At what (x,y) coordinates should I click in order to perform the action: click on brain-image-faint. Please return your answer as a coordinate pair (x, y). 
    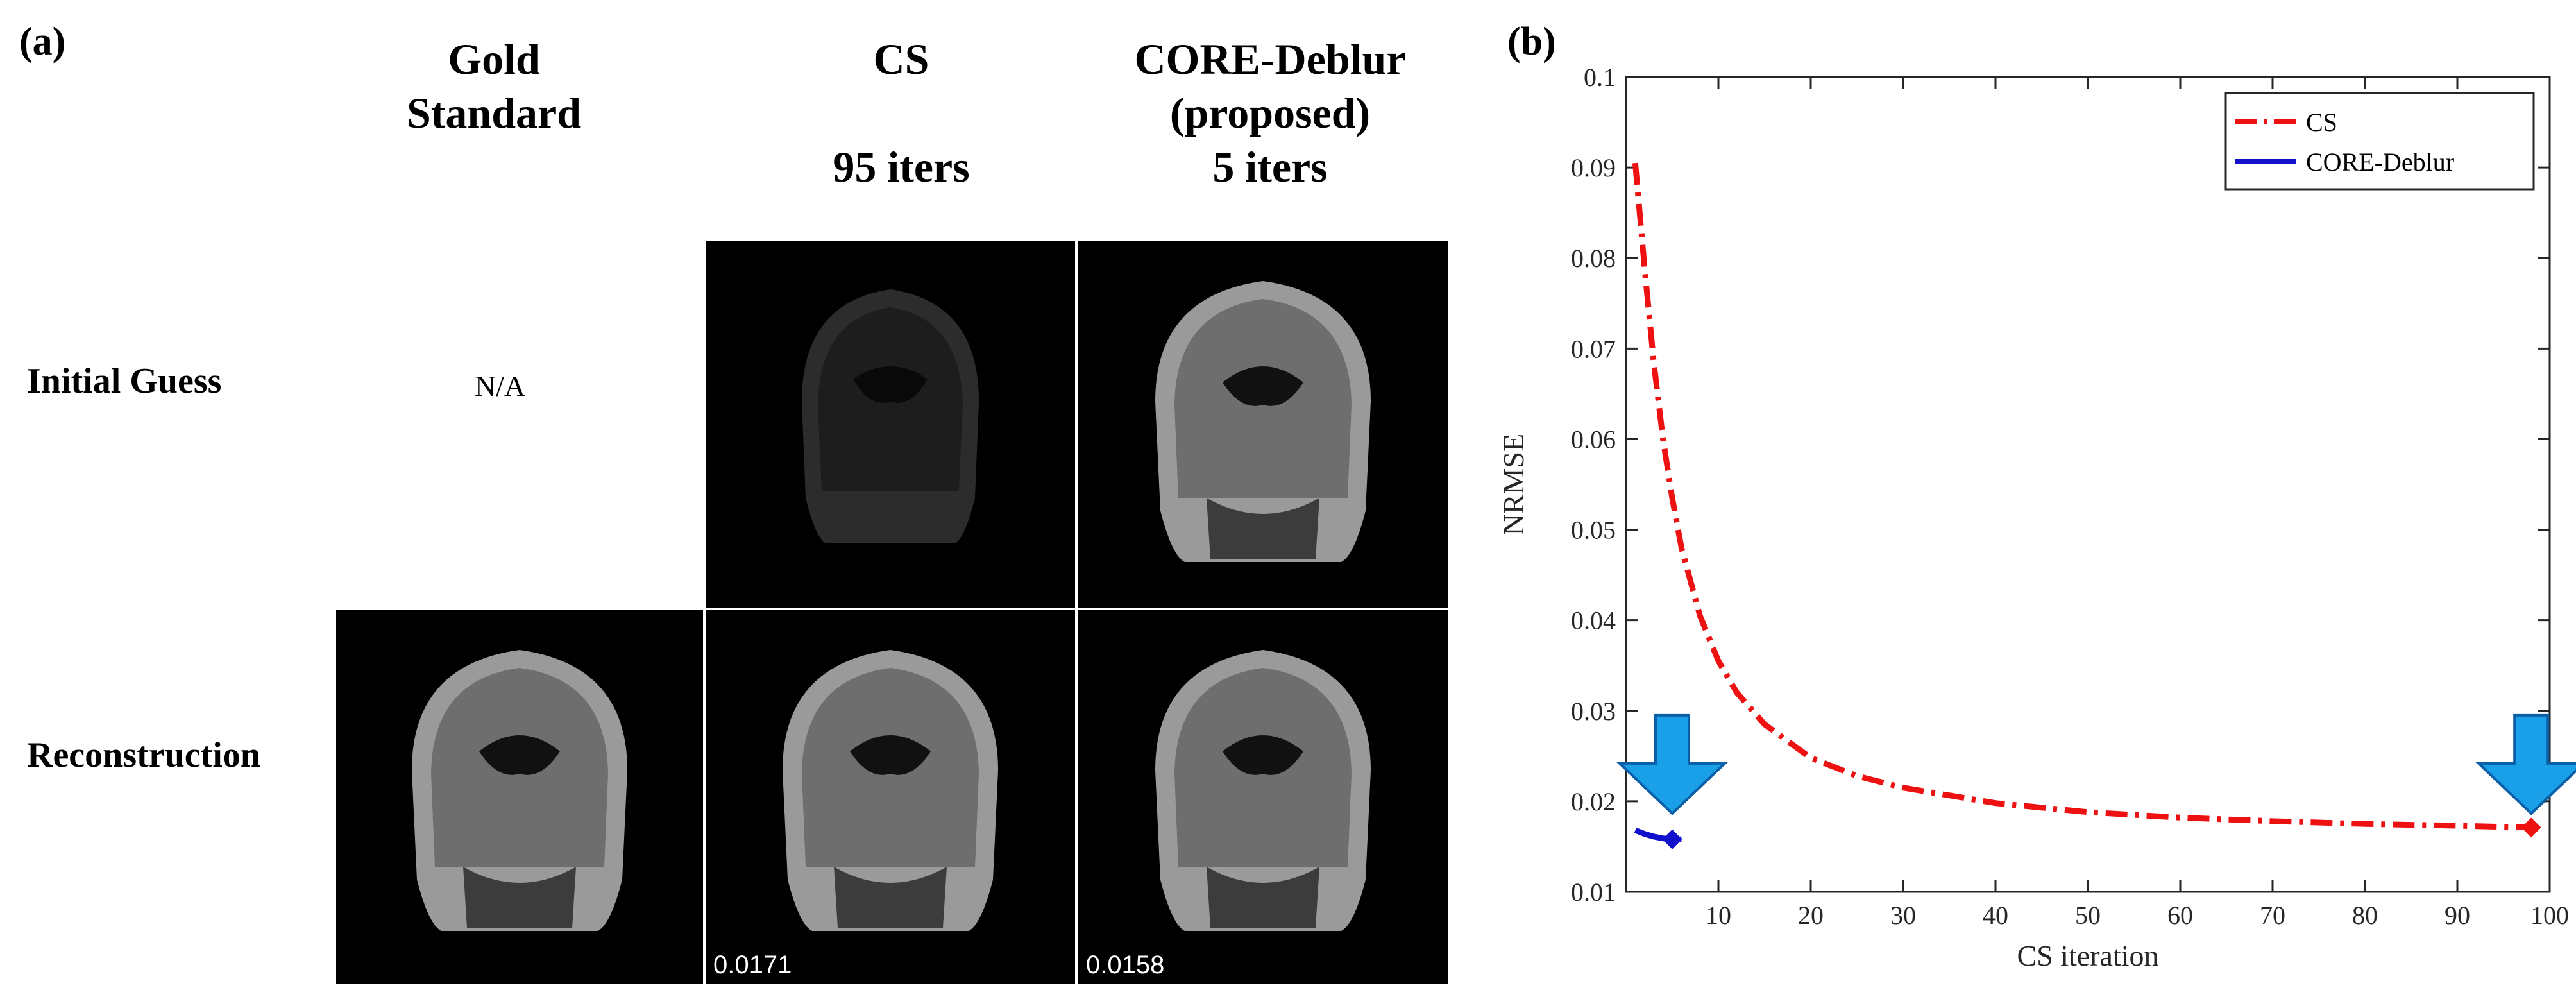
    Looking at the image, I should click on (890, 416).